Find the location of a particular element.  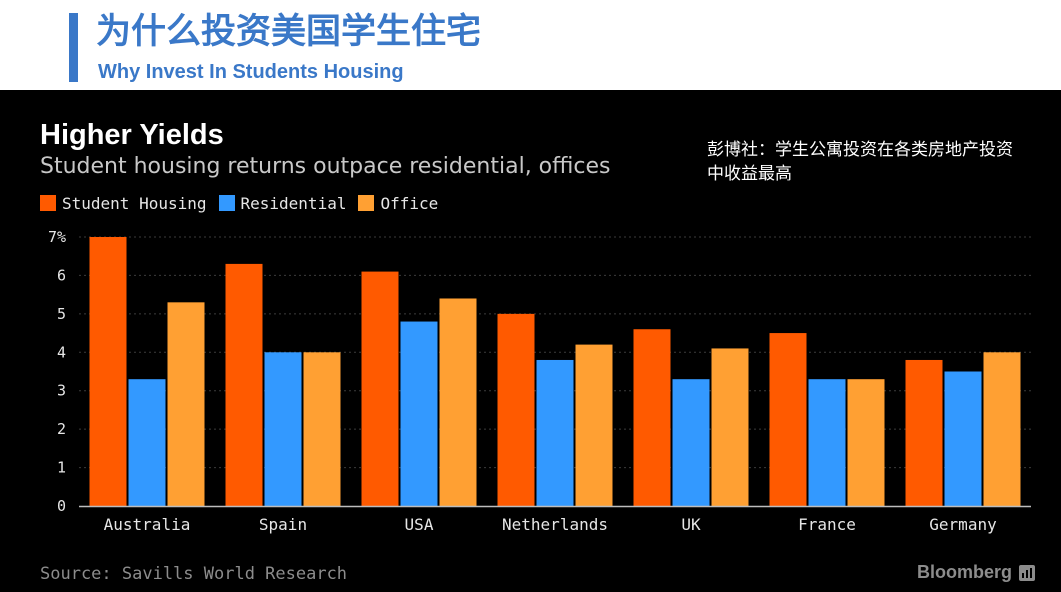

y-tick-label: 3 is located at coordinates (61, 391).